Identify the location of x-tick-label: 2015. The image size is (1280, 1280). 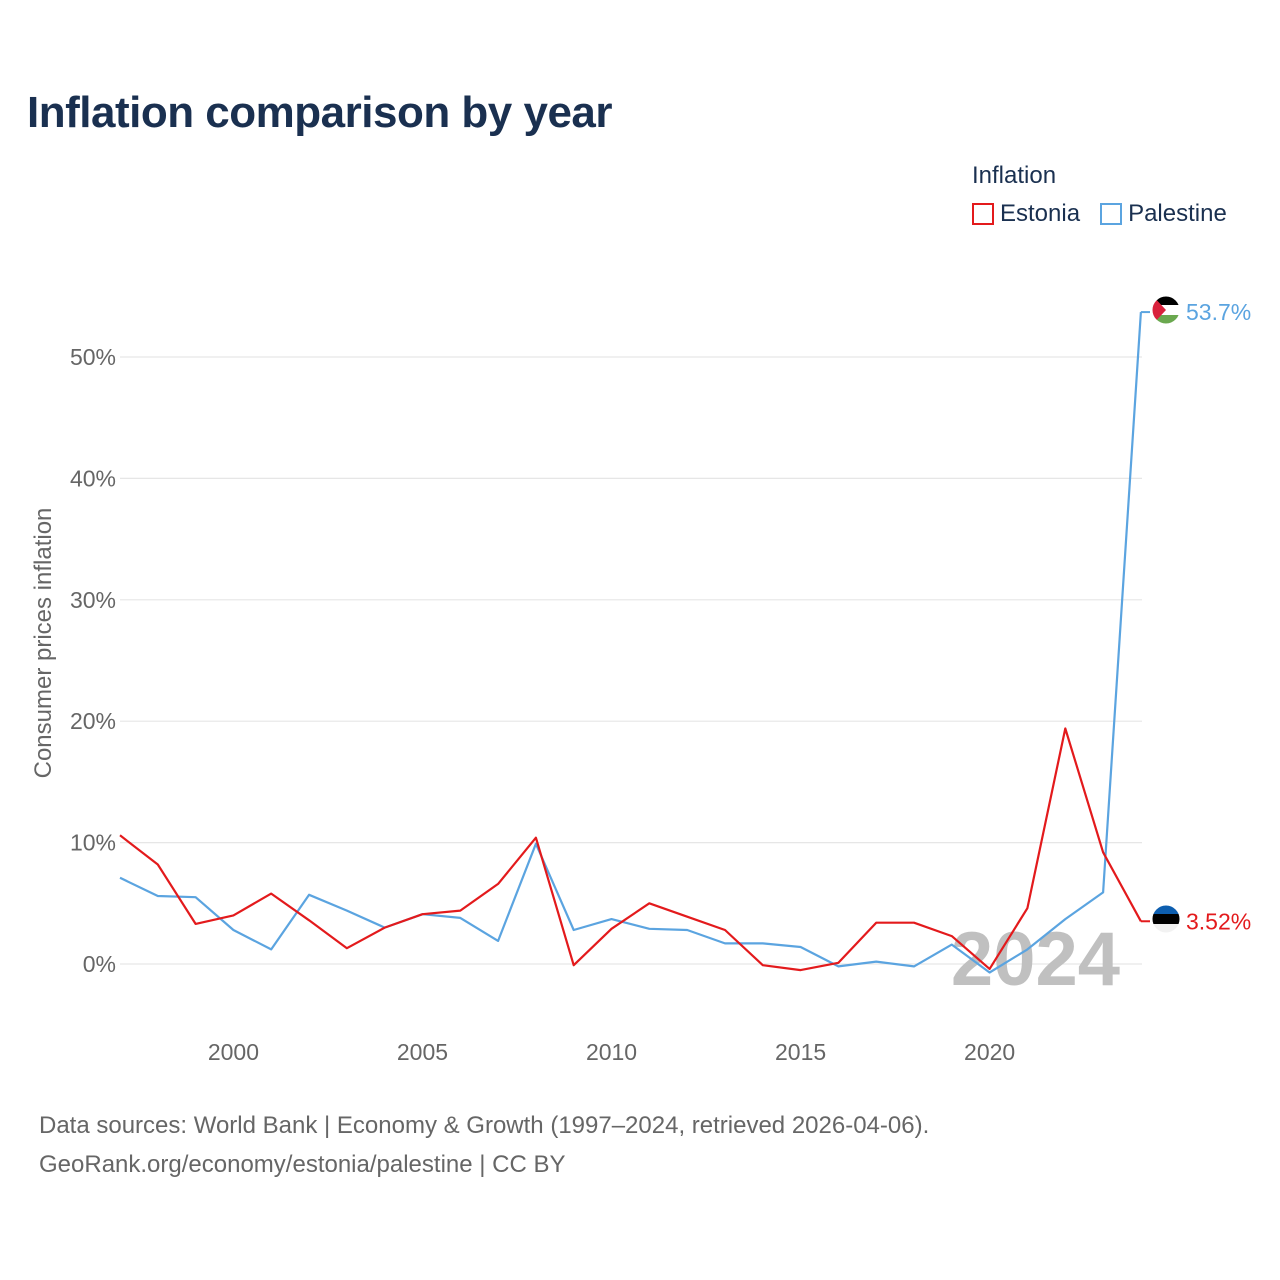
(800, 1052).